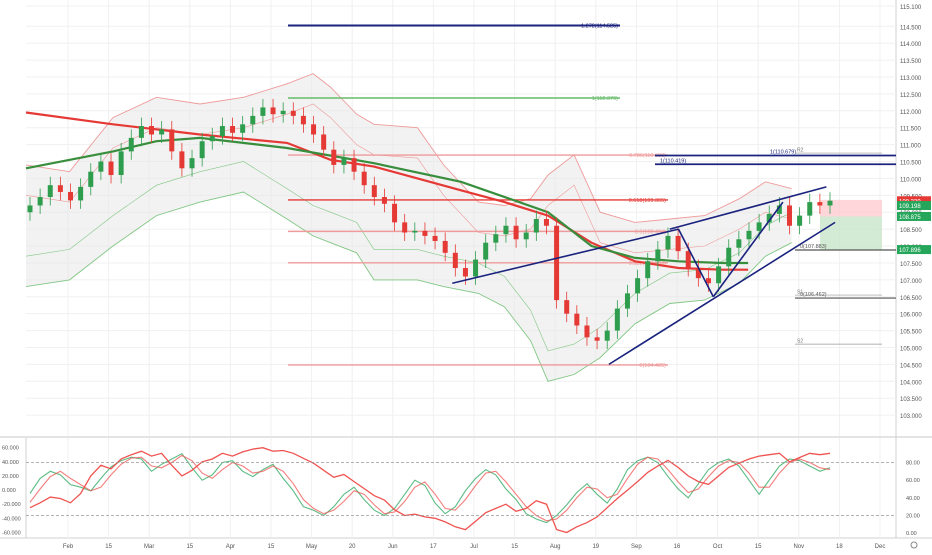 The height and width of the screenshot is (555, 932). I want to click on osc-left-tick: -40.000, so click(11, 519).